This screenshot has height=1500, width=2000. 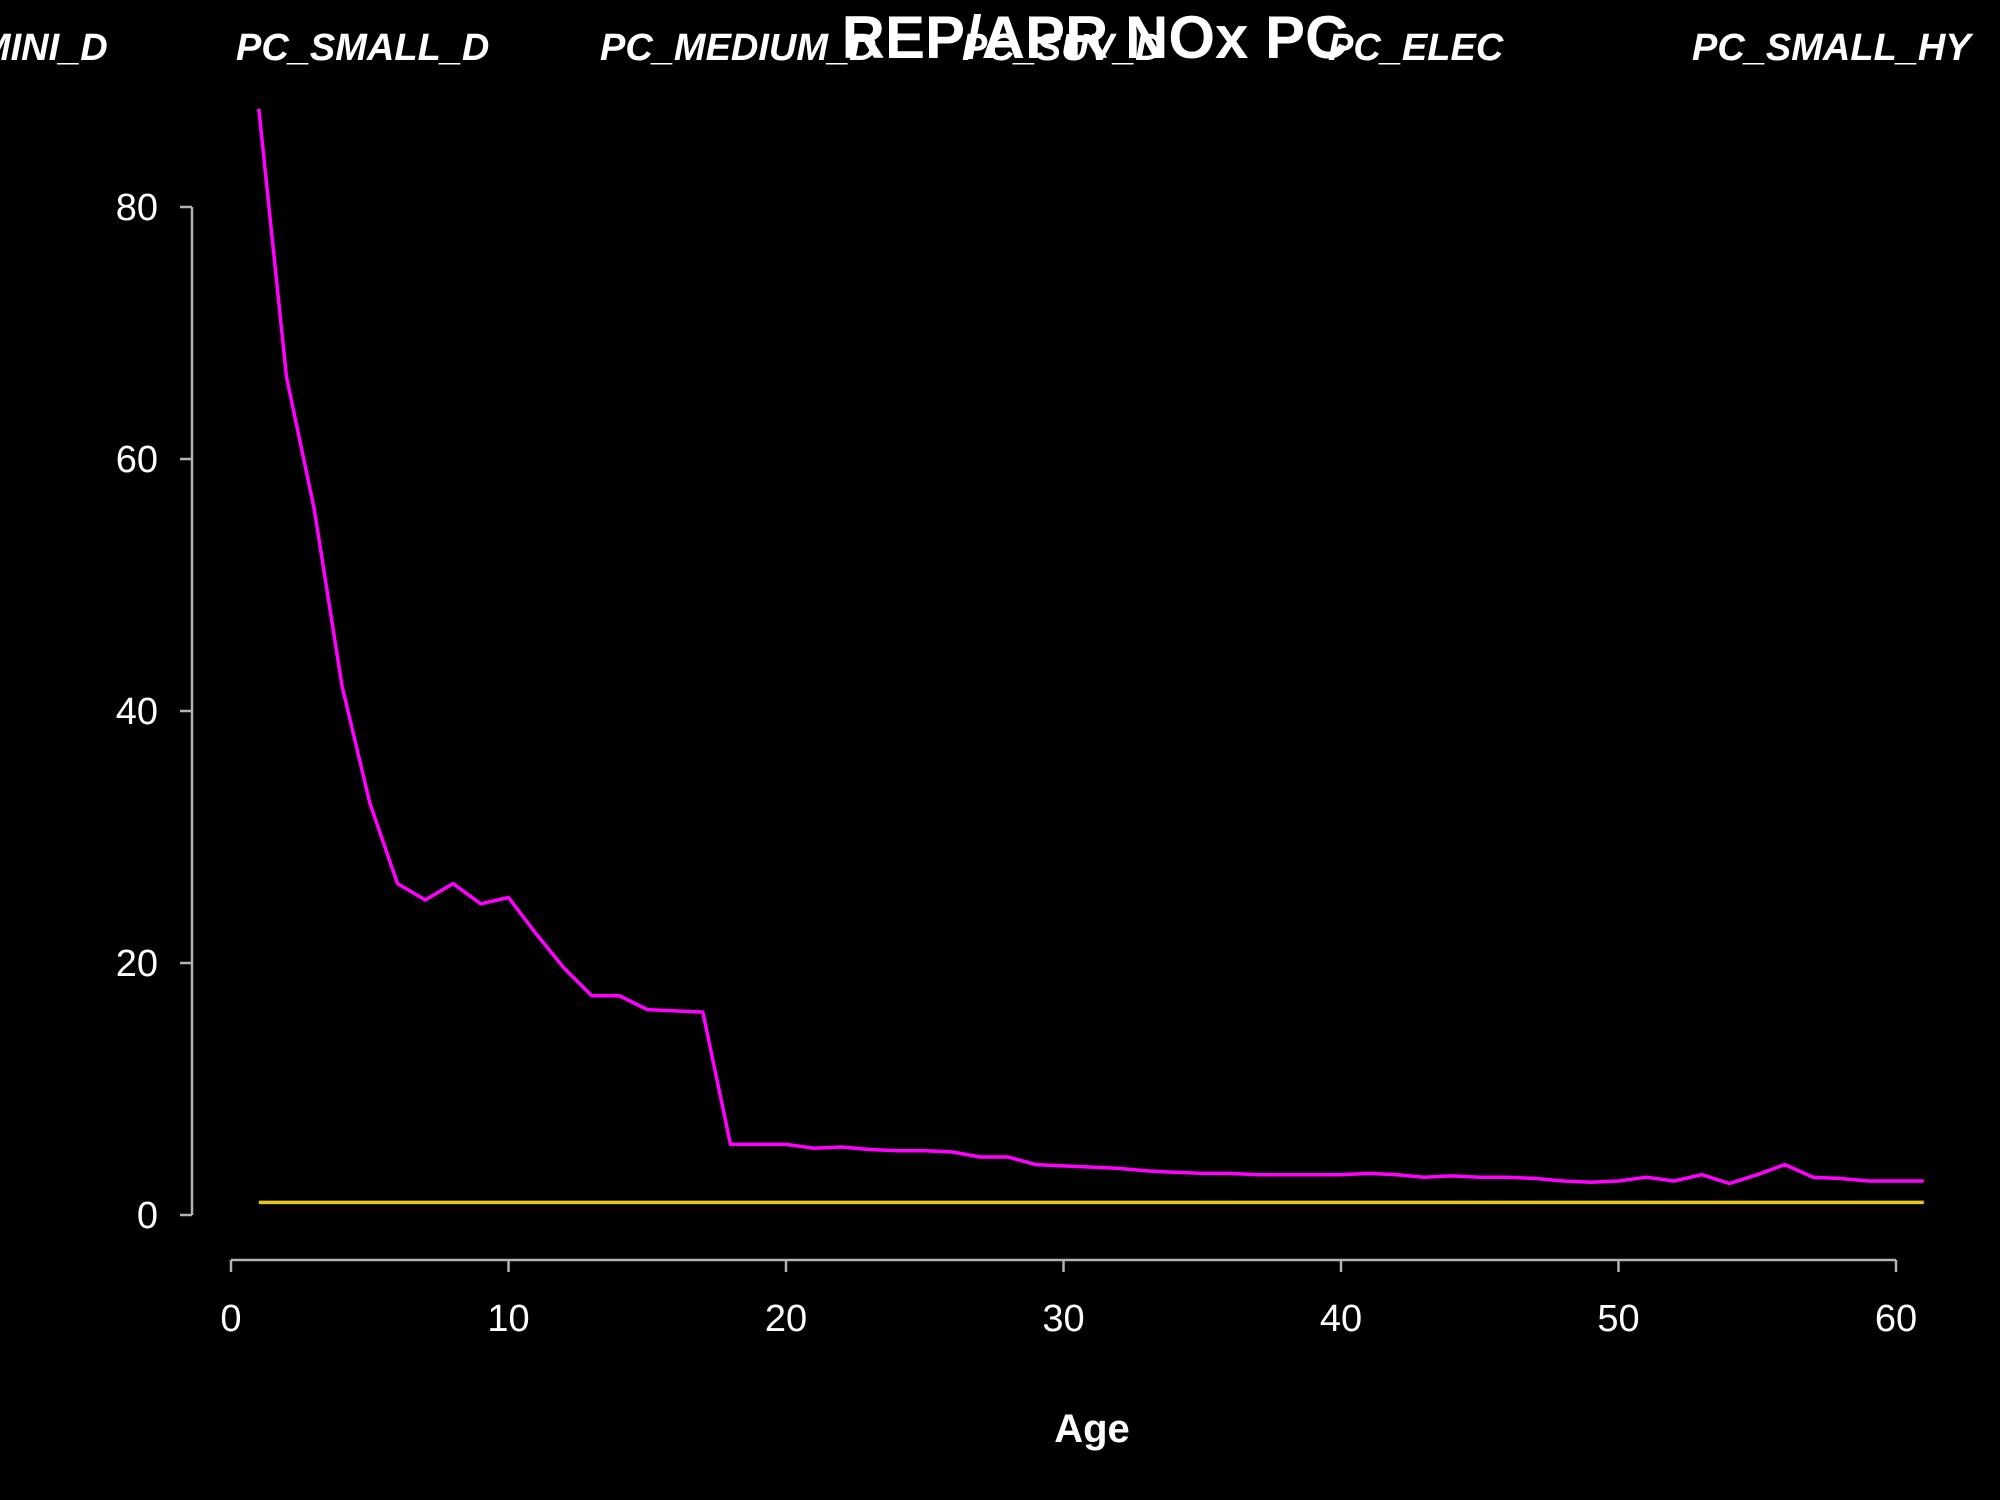 I want to click on y-tick-label: 60, so click(x=137, y=460).